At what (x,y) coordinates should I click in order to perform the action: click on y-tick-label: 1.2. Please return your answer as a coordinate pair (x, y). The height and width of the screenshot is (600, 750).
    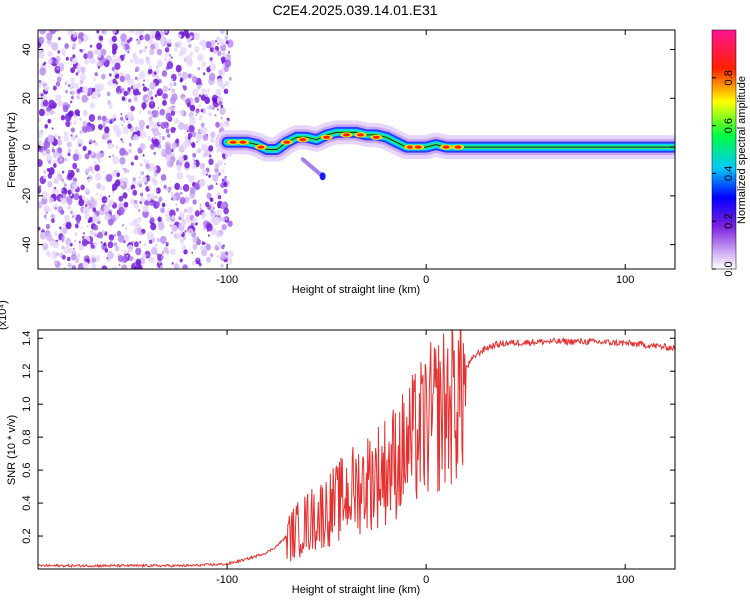
    Looking at the image, I should click on (27, 371).